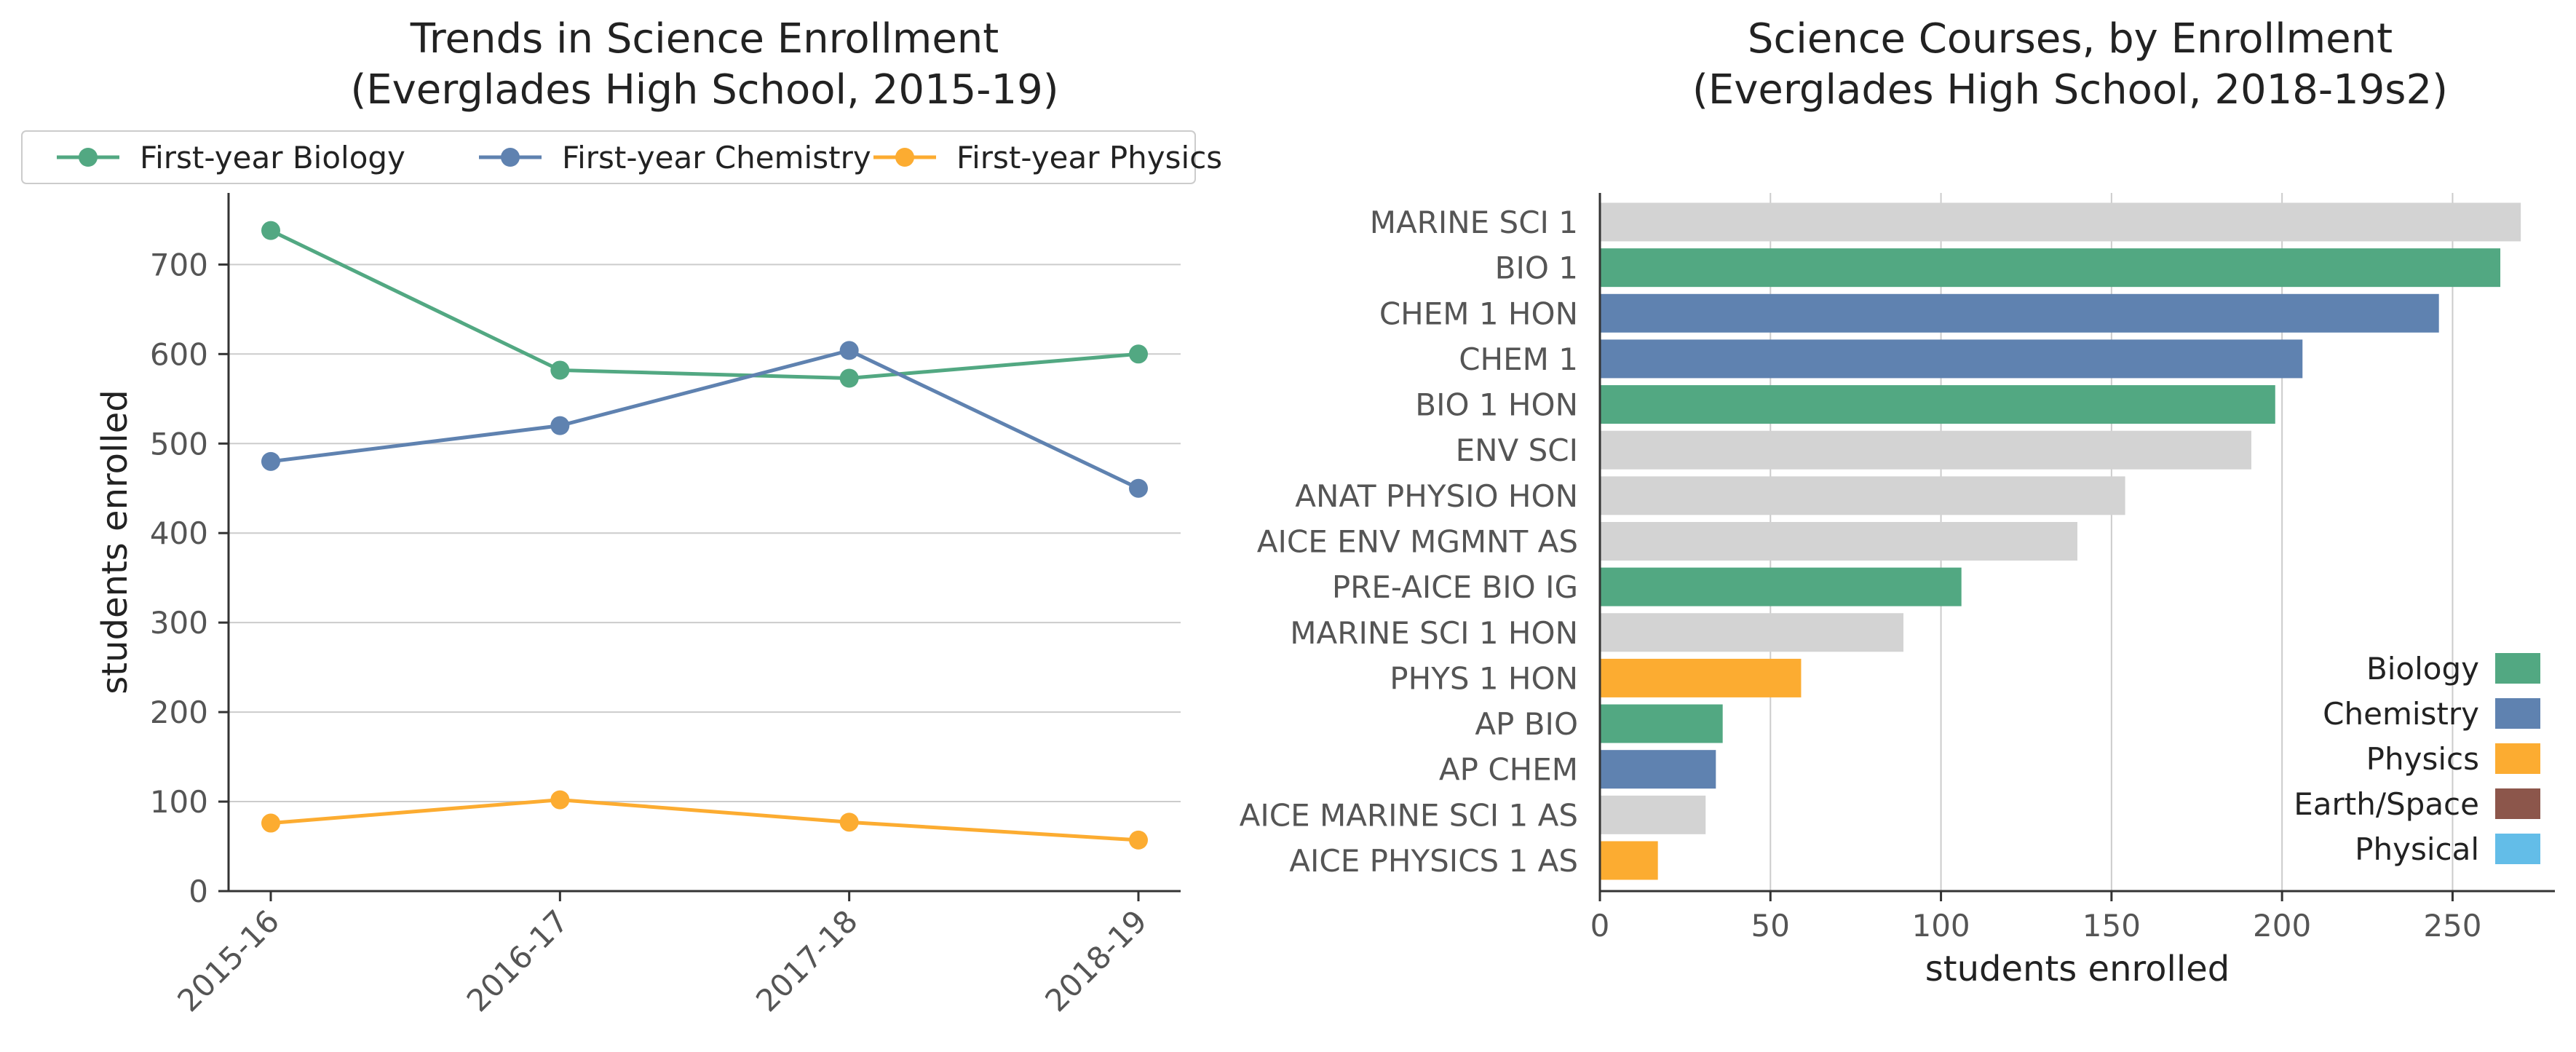 The width and height of the screenshot is (2576, 1052). Describe the element at coordinates (2070, 39) in the screenshot. I see `bar-chart-title: Science Courses, by Enrollment` at that location.